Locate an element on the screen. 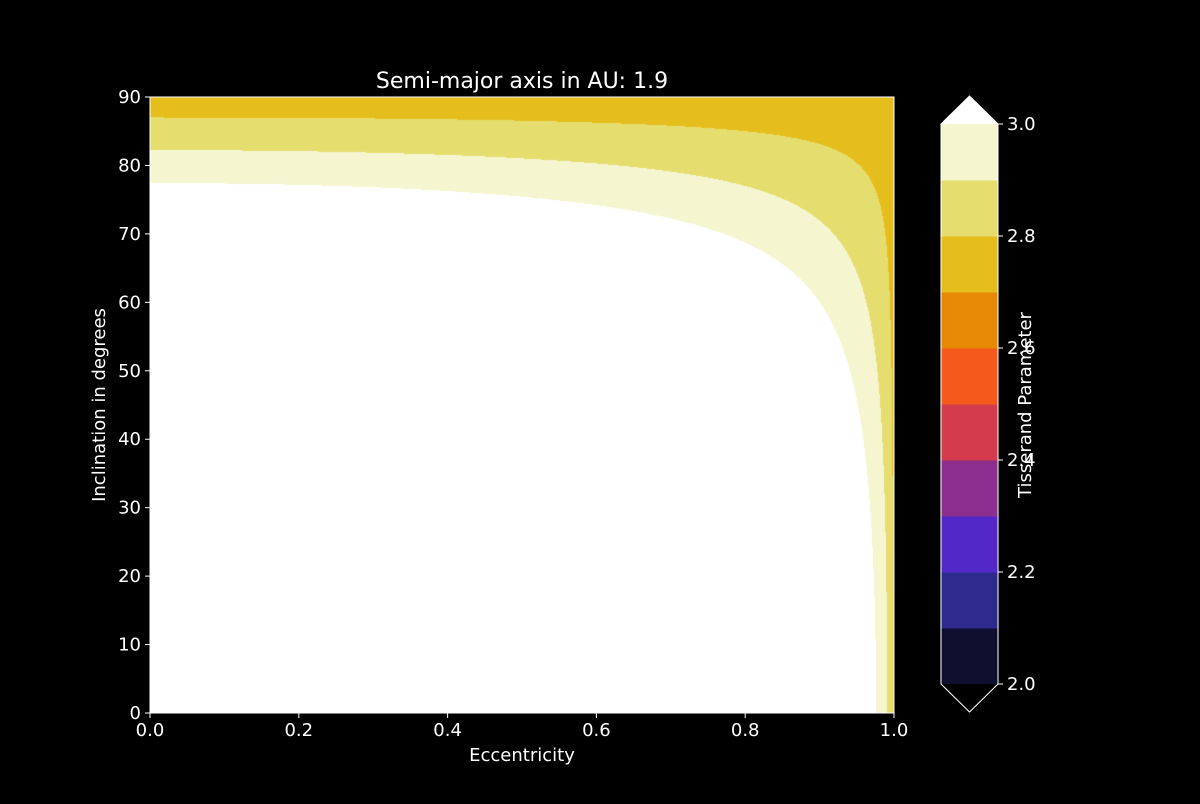  y-tick-label: 80 is located at coordinates (129, 165).